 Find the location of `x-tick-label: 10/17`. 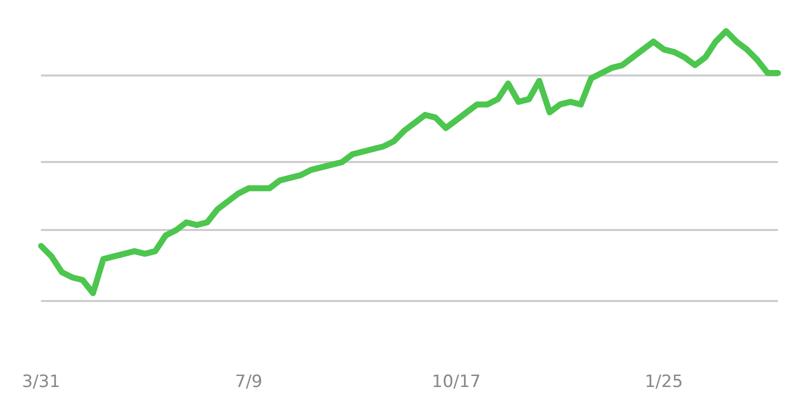

x-tick-label: 10/17 is located at coordinates (456, 382).